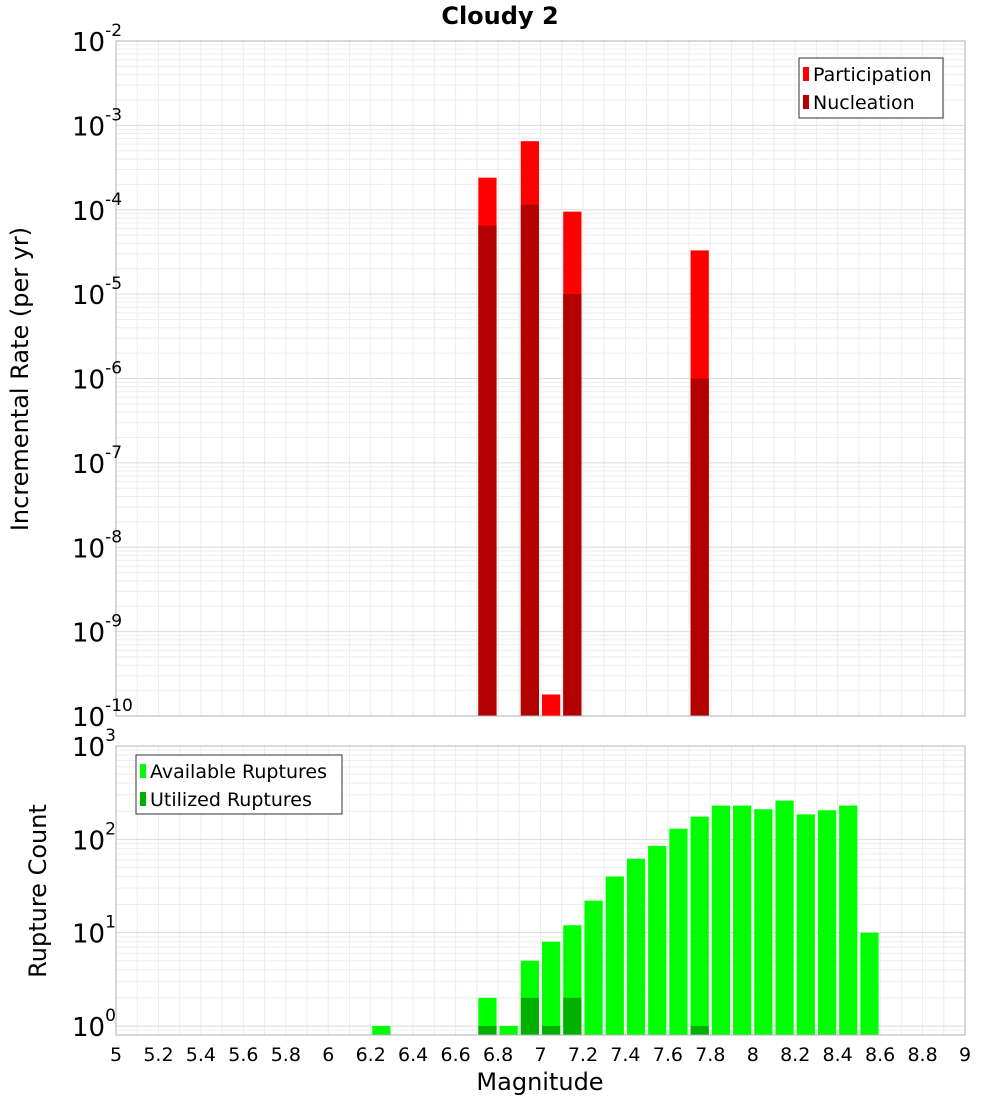  I want to click on x-tick-label: 5.4, so click(201, 1055).